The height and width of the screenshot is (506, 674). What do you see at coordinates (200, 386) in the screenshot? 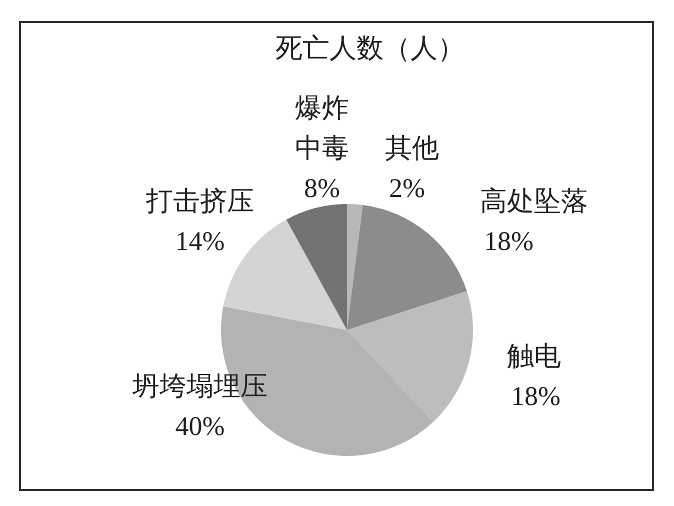
I see `slice-label: 坍垮塌埋压` at bounding box center [200, 386].